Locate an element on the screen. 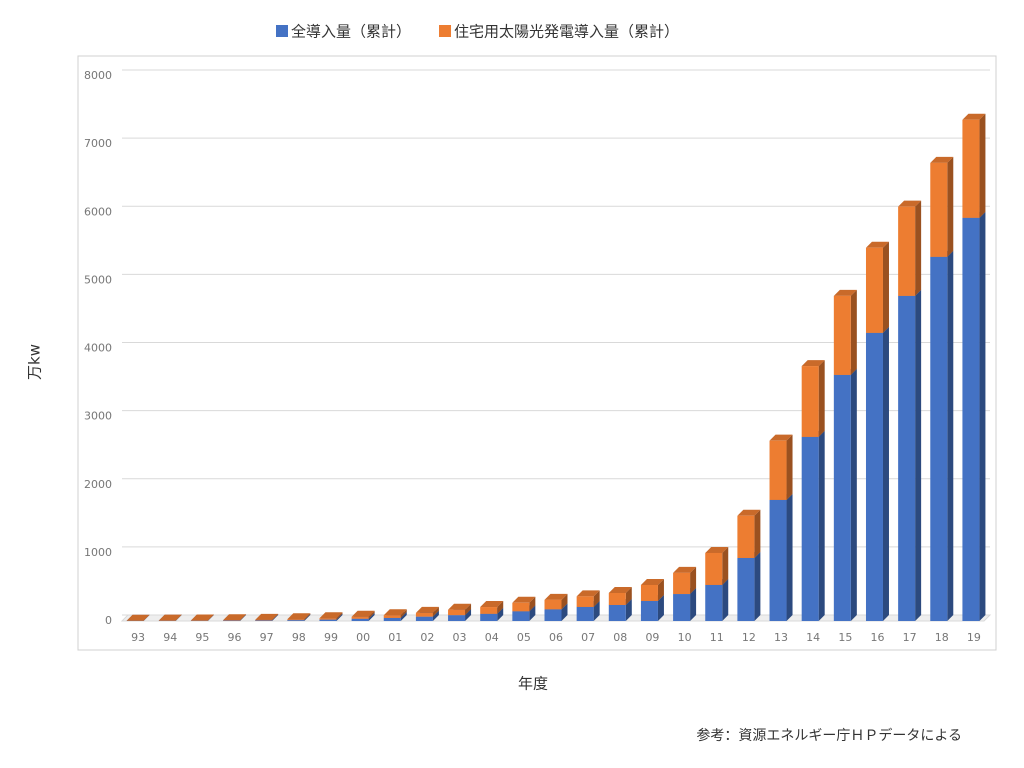  y-axis-label: 万kw is located at coordinates (35, 362).